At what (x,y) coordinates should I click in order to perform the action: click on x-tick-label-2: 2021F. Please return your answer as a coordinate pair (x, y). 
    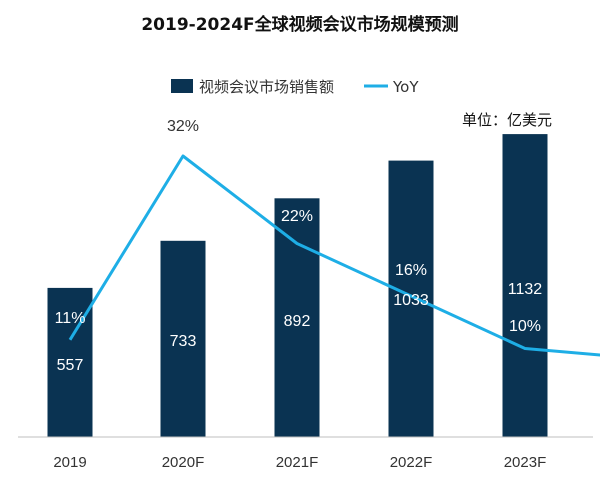
    Looking at the image, I should click on (297, 462).